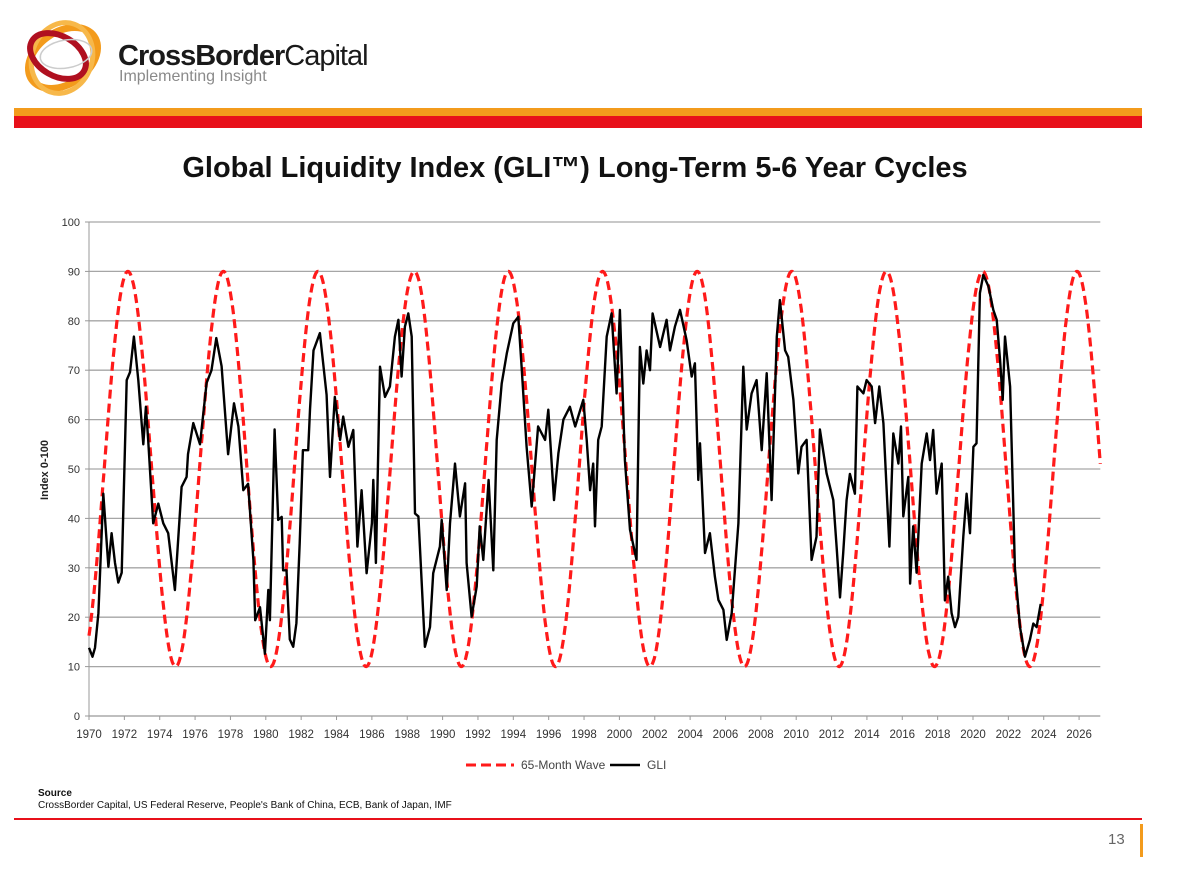 Image resolution: width=1180 pixels, height=876 pixels. What do you see at coordinates (578, 112) in the screenshot?
I see `header-orange-bar` at bounding box center [578, 112].